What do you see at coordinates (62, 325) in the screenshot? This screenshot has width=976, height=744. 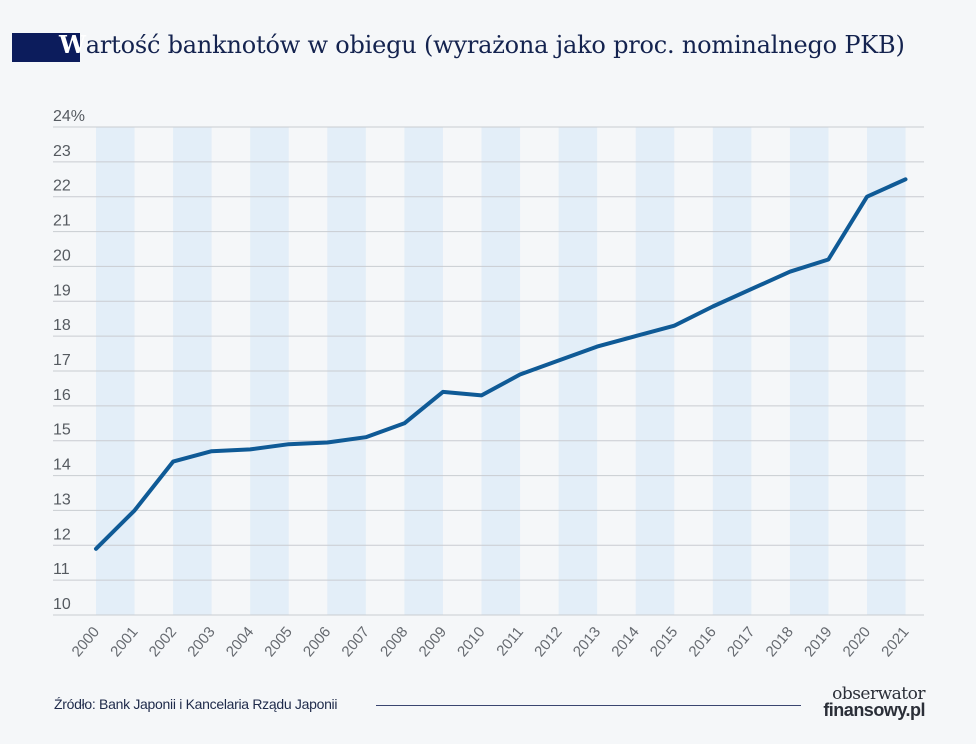 I see `y-tick-label: 18` at bounding box center [62, 325].